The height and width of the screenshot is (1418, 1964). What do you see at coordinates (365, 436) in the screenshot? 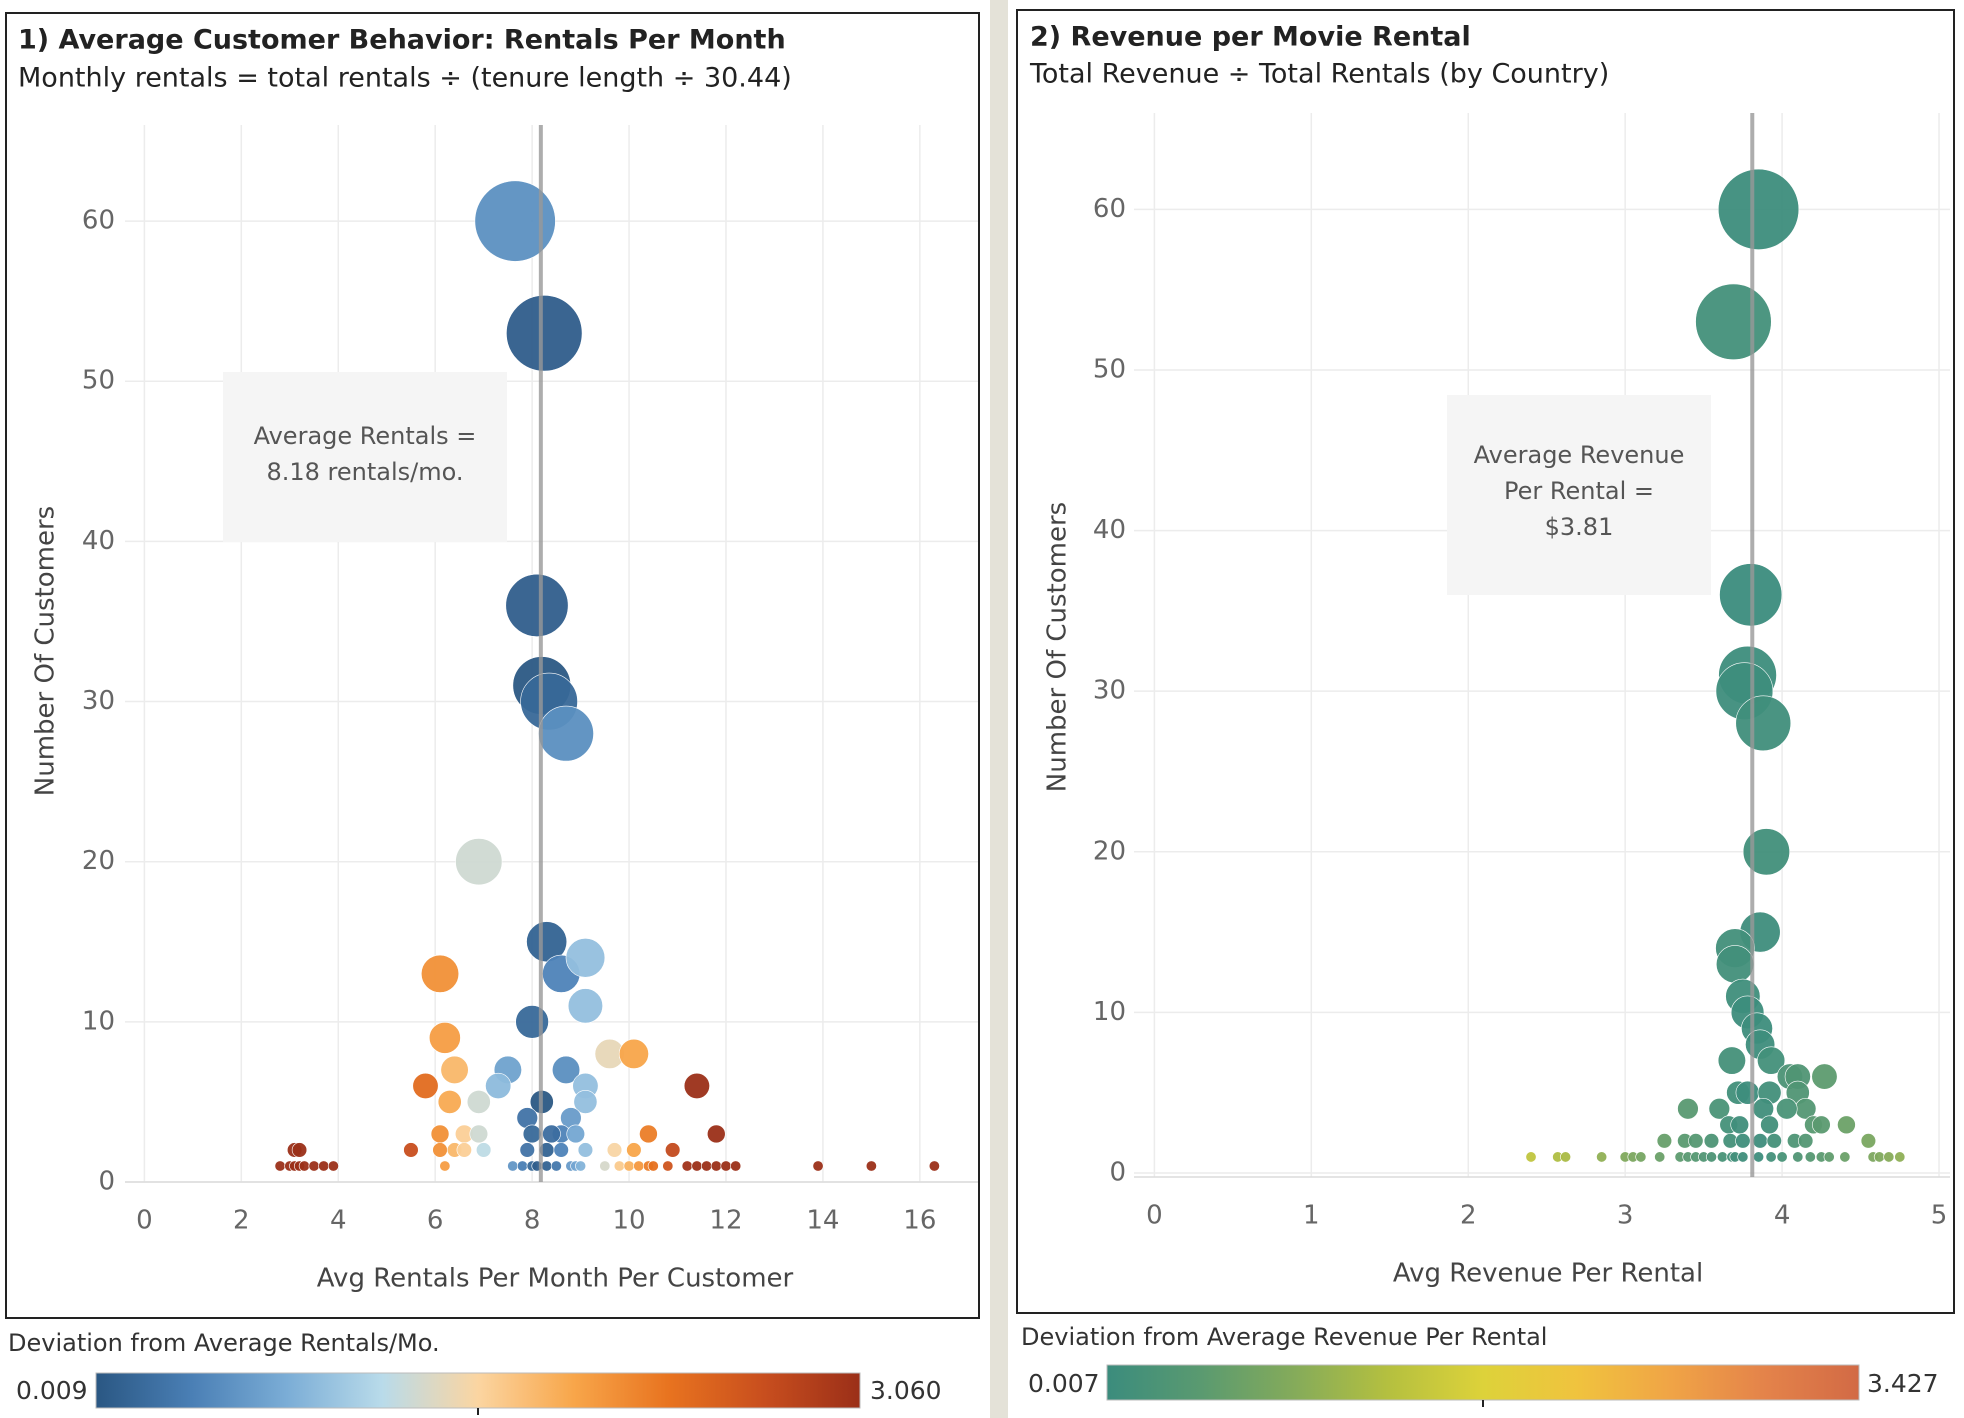
I see `annotation-text: Average Rentals =` at bounding box center [365, 436].